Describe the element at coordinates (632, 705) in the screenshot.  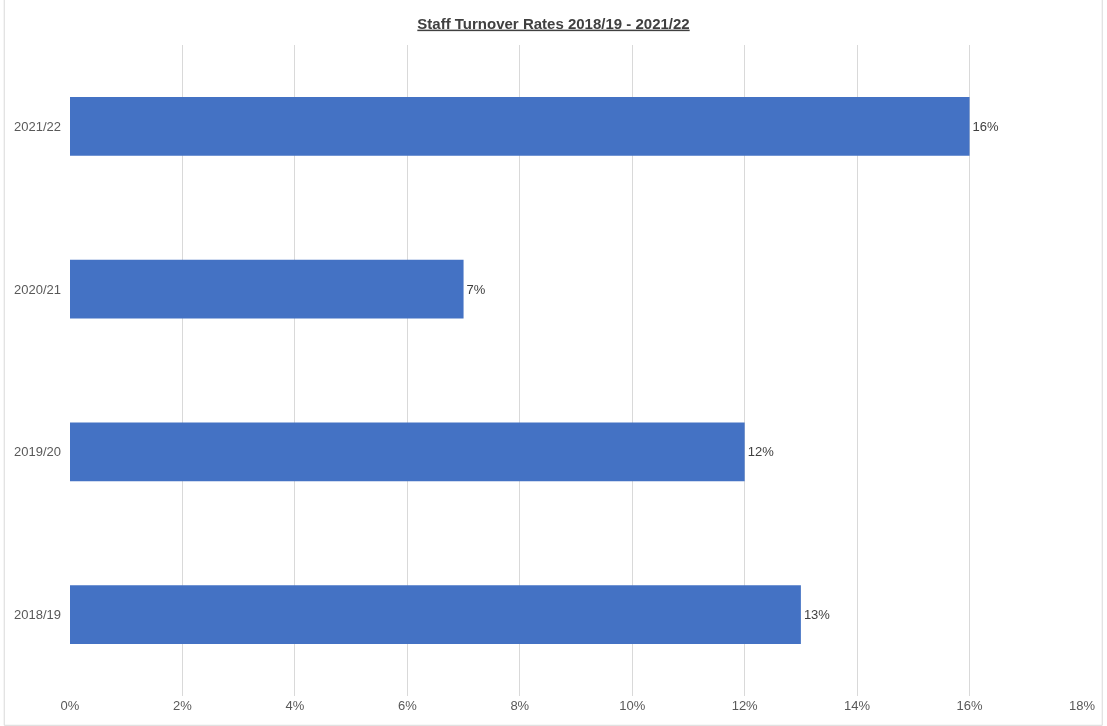
I see `x-tick-label: 10%` at that location.